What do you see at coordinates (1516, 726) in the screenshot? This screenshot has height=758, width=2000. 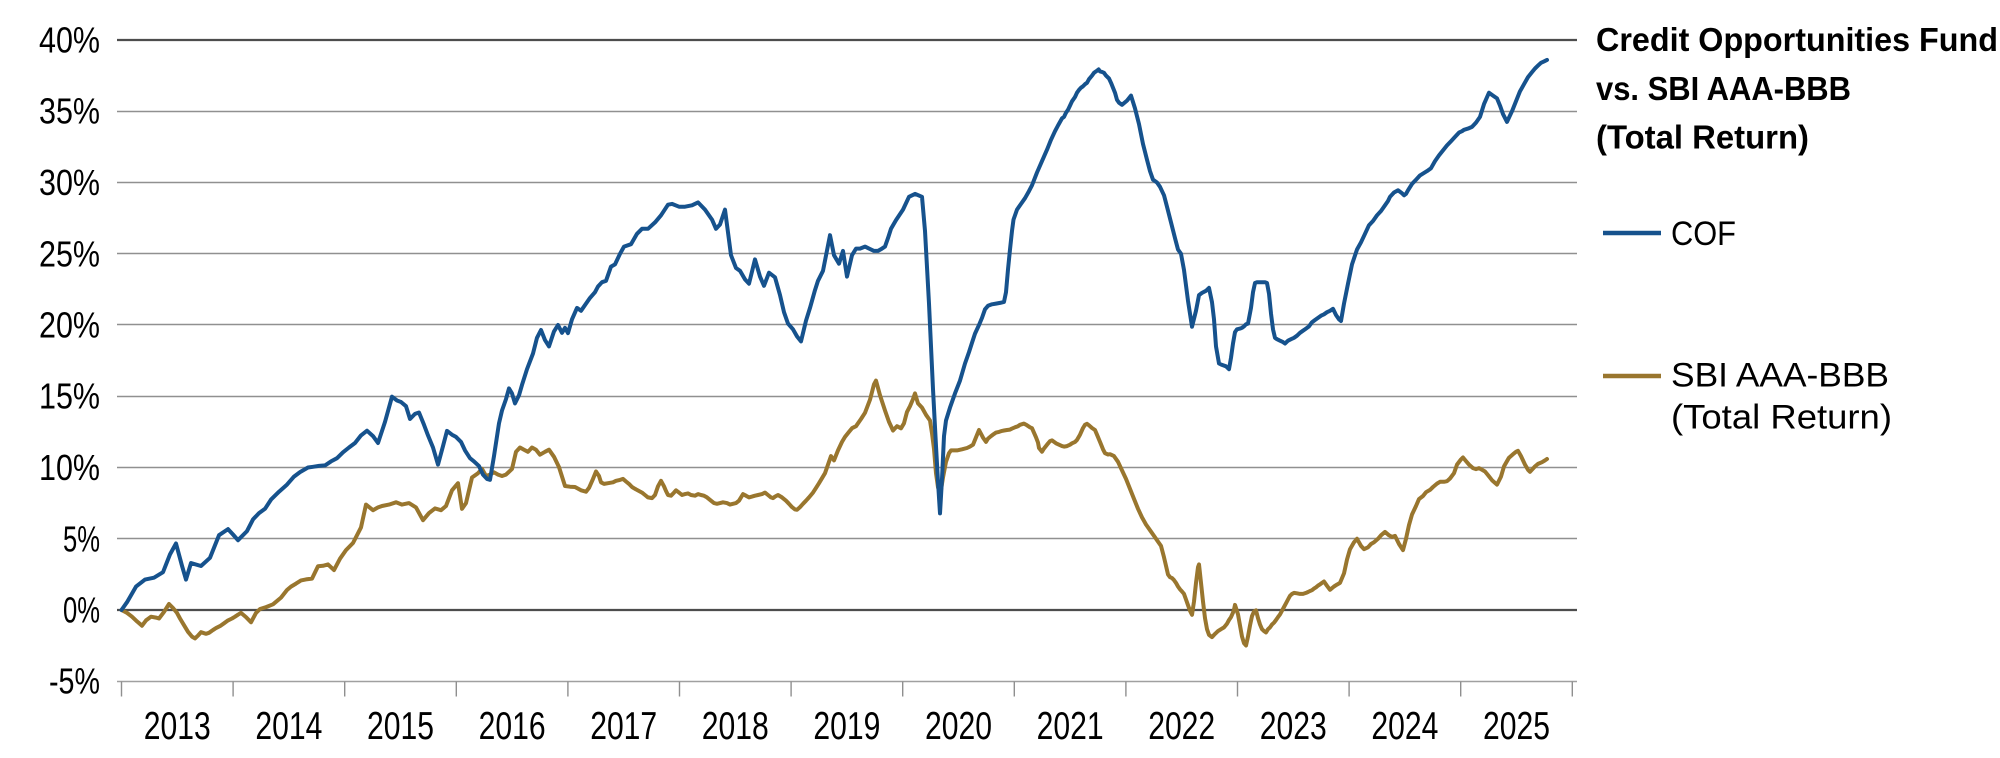 I see `svg-text: 2025` at bounding box center [1516, 726].